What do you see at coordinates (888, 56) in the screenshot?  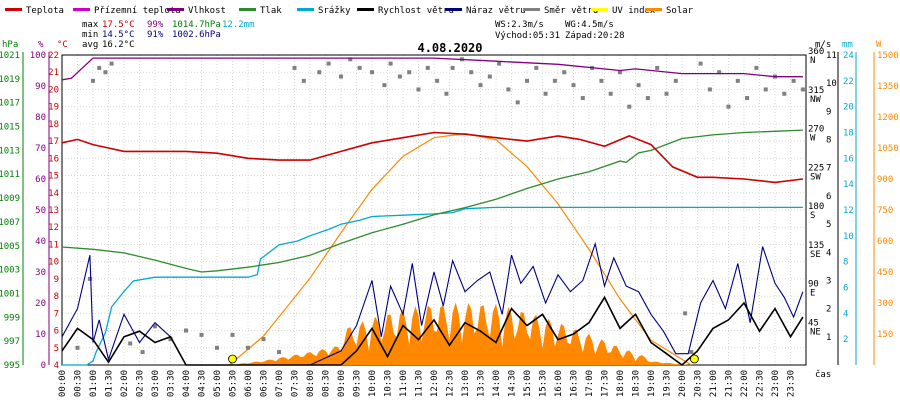 I see `tick-label-w: 1500` at bounding box center [888, 56].